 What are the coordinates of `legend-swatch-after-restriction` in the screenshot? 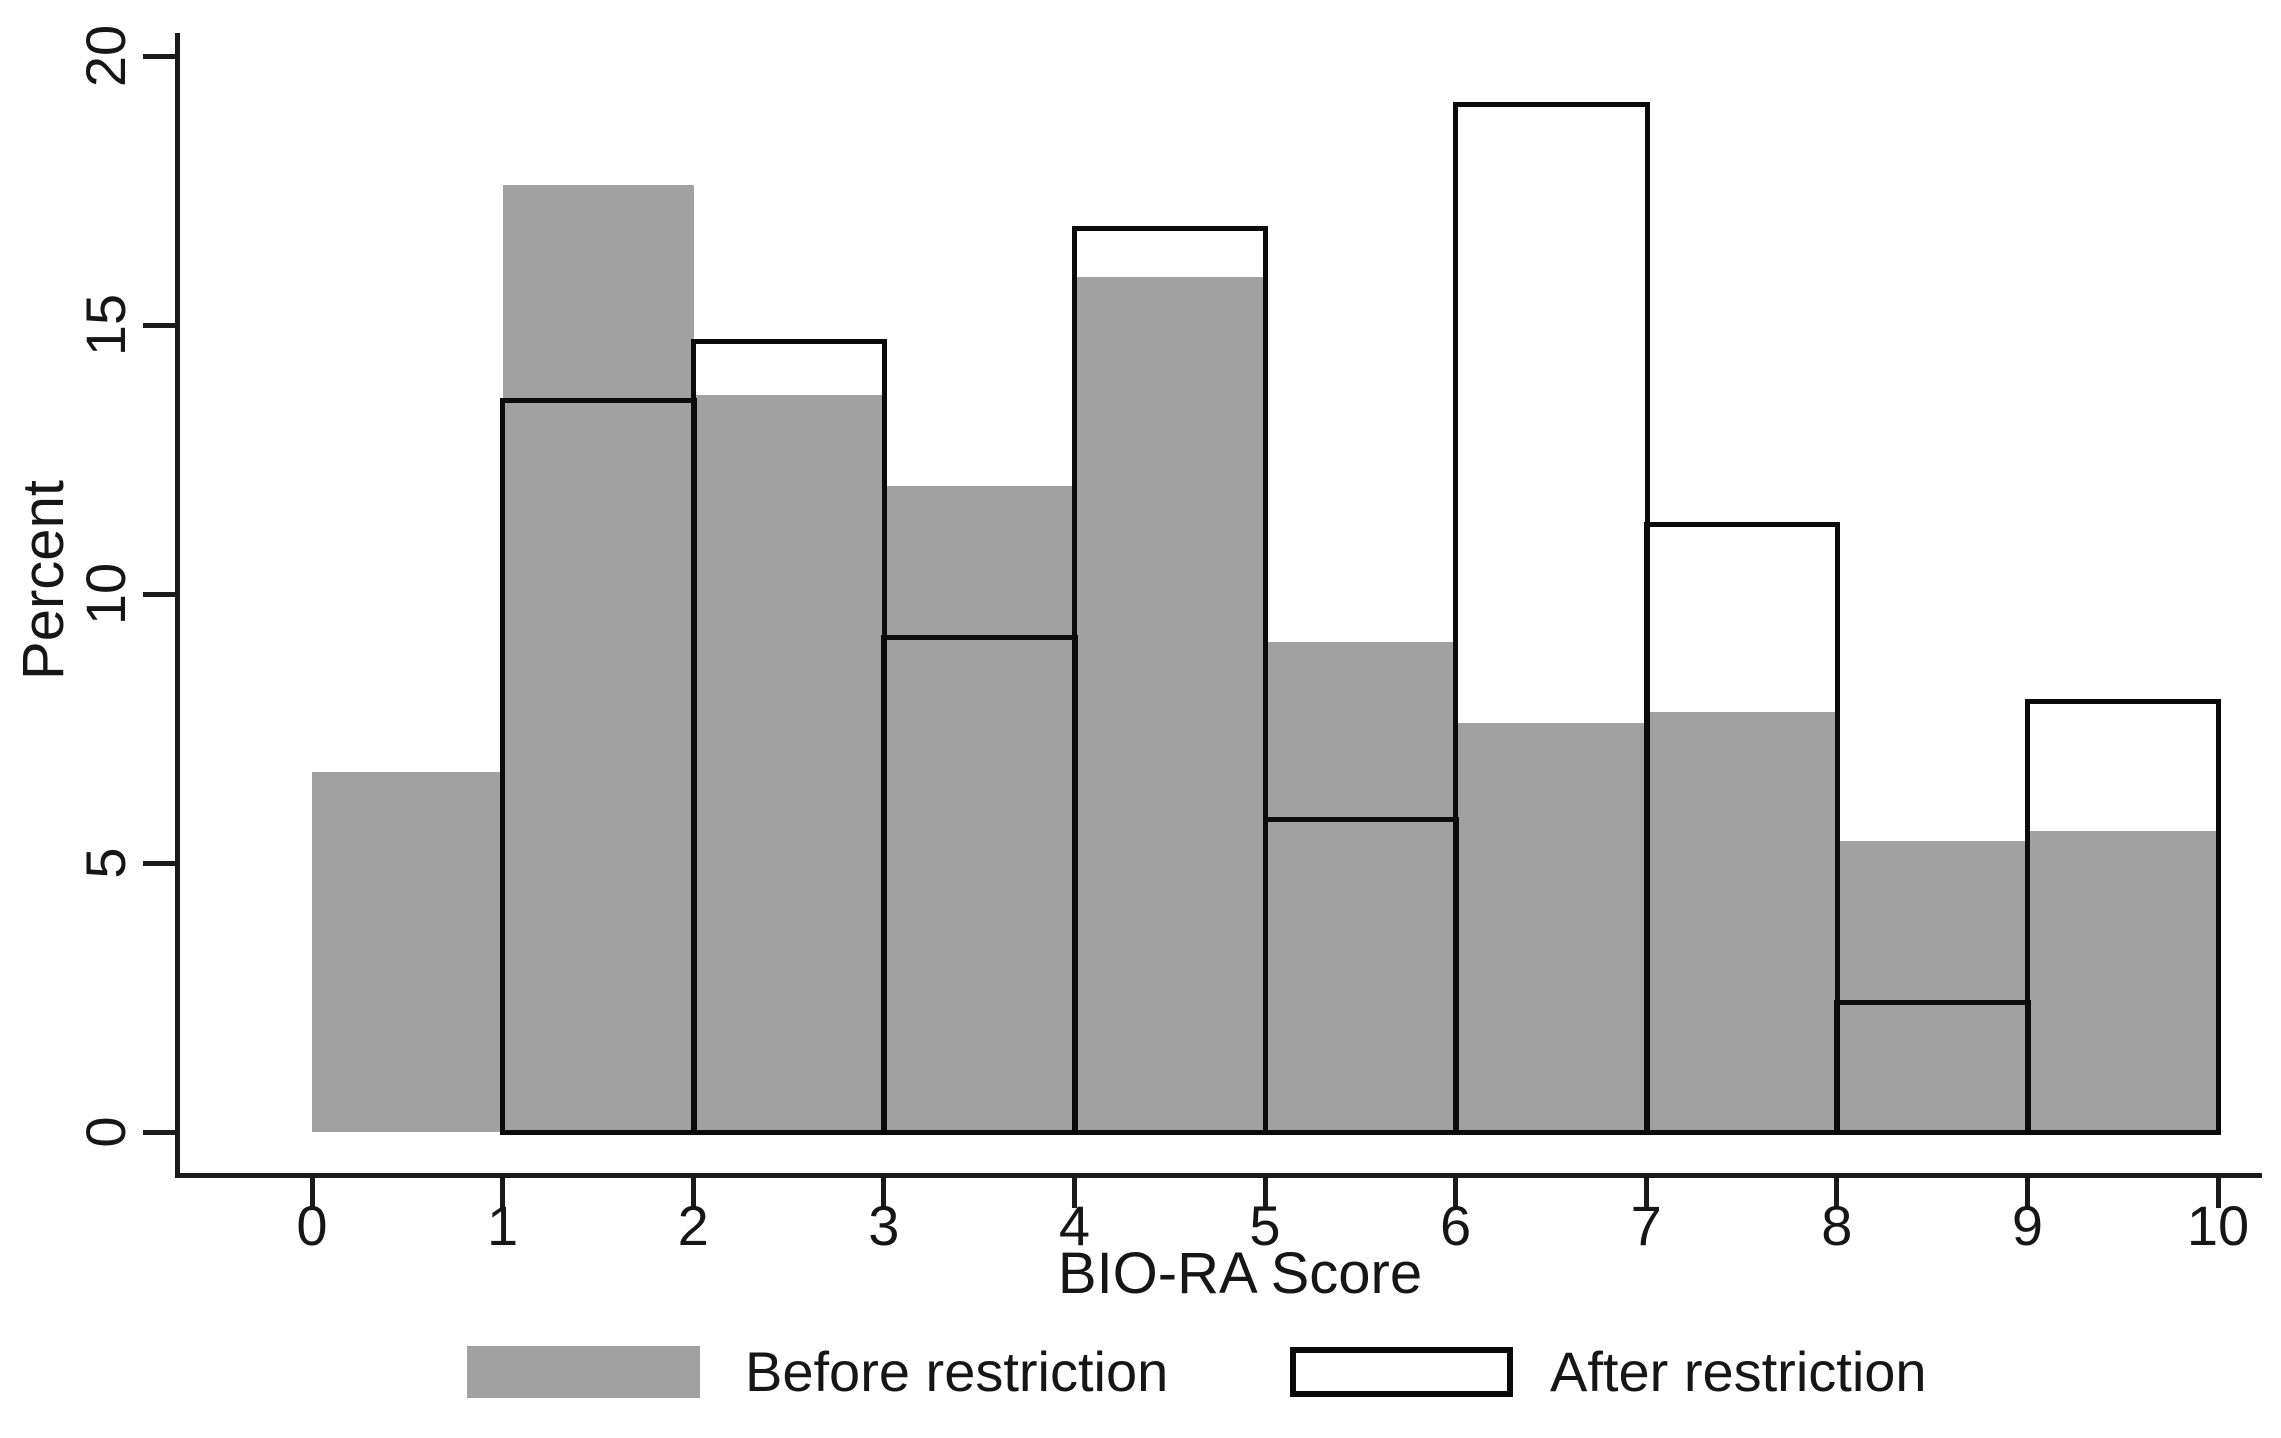 It's located at (1401, 1372).